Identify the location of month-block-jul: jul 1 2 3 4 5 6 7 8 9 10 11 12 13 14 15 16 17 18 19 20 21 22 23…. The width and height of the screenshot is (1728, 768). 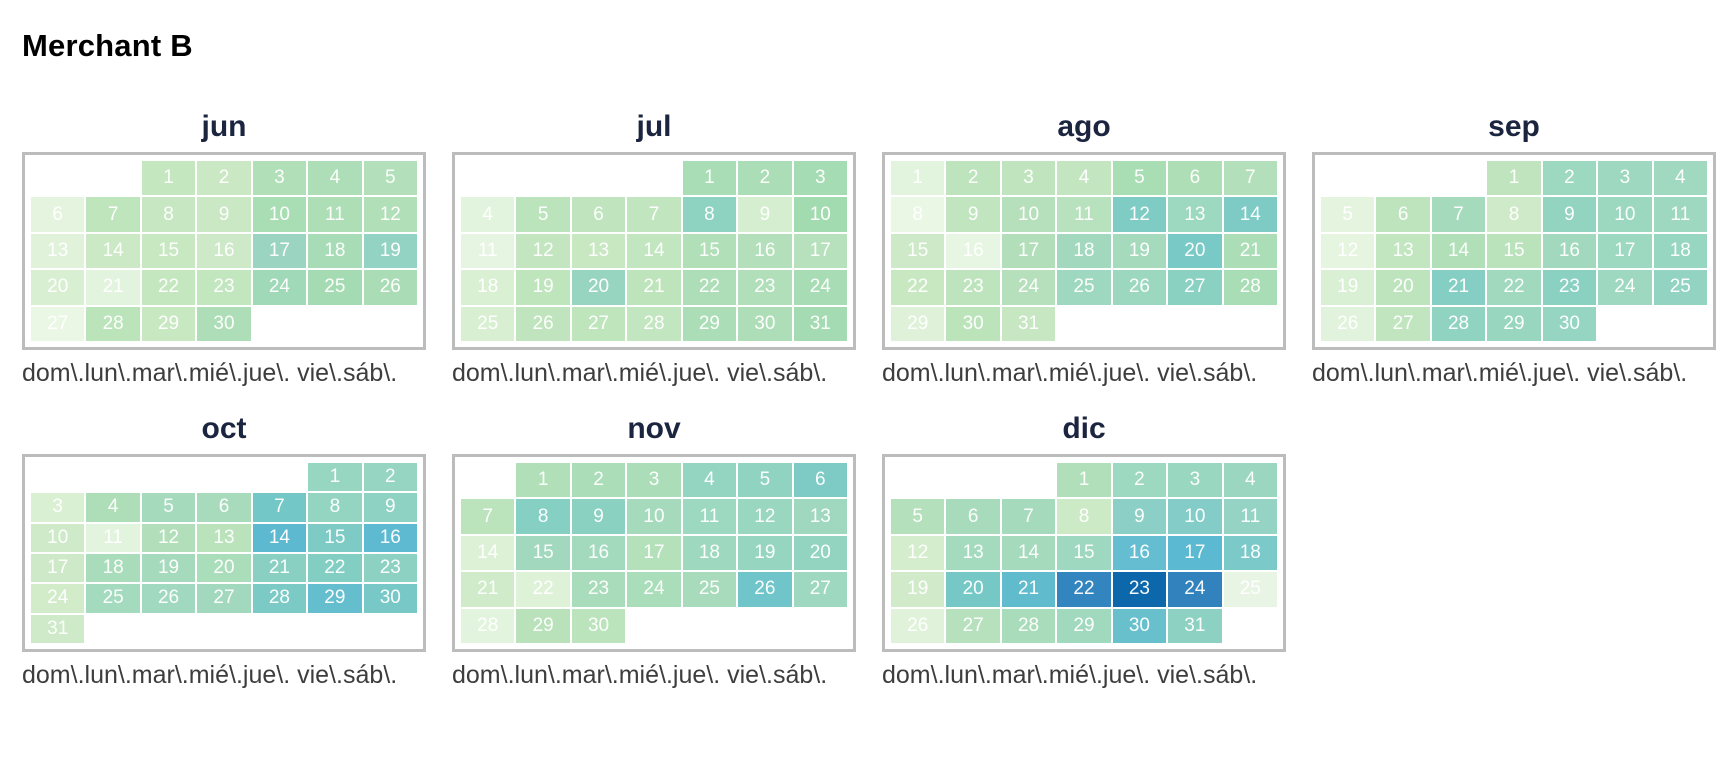
(654, 249).